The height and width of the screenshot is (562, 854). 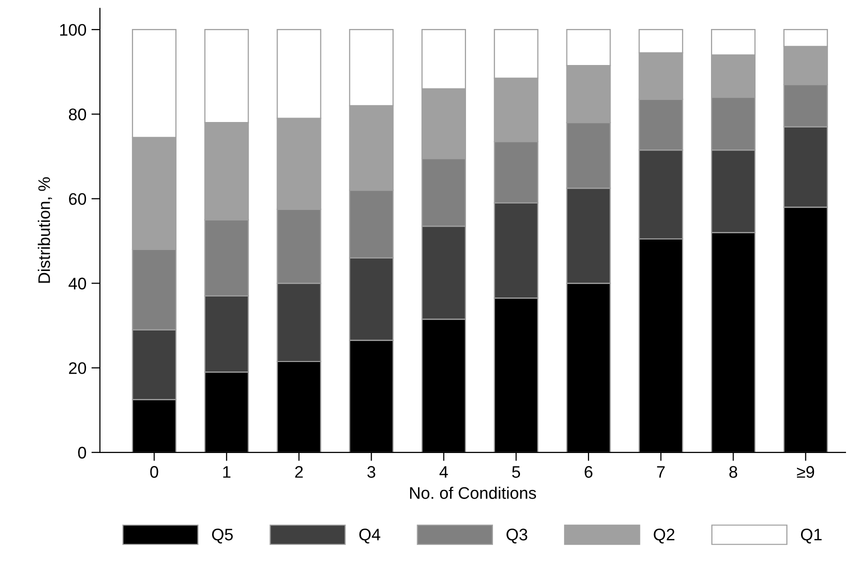 What do you see at coordinates (77, 284) in the screenshot?
I see `y-tick-label: 40` at bounding box center [77, 284].